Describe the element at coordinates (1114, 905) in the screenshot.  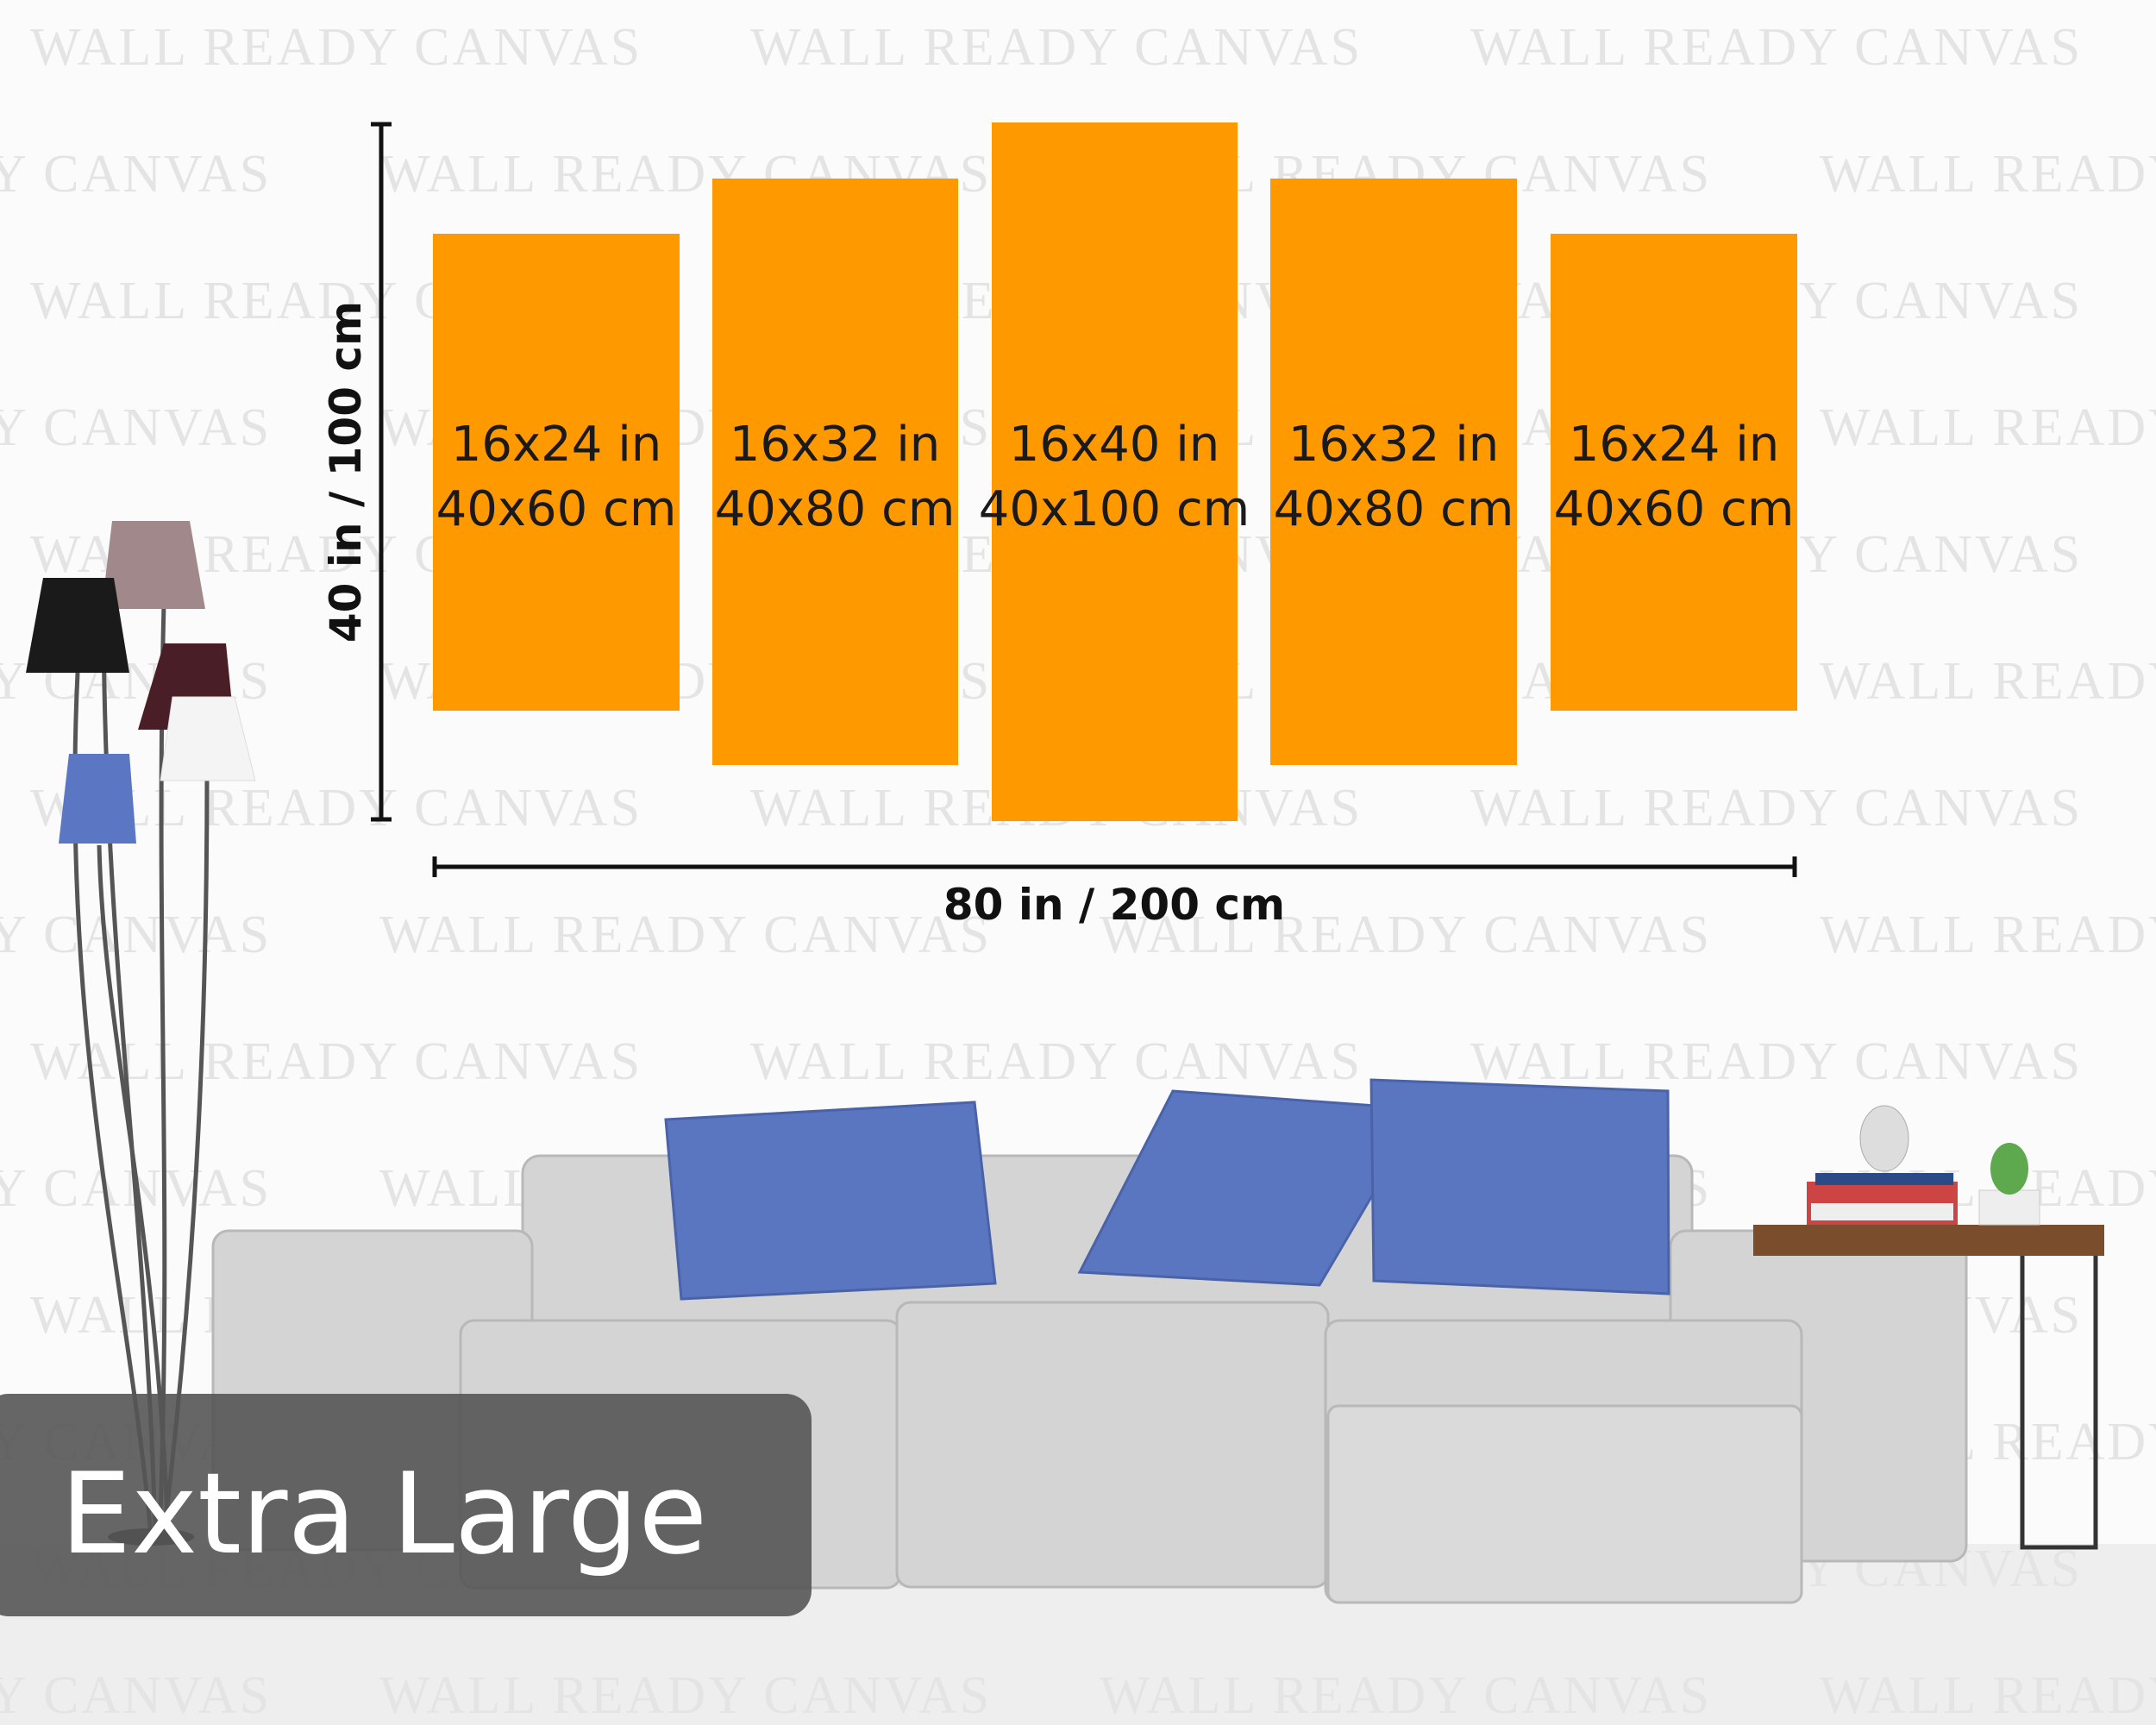
I see `width-label: 80 in / 200 cm` at that location.